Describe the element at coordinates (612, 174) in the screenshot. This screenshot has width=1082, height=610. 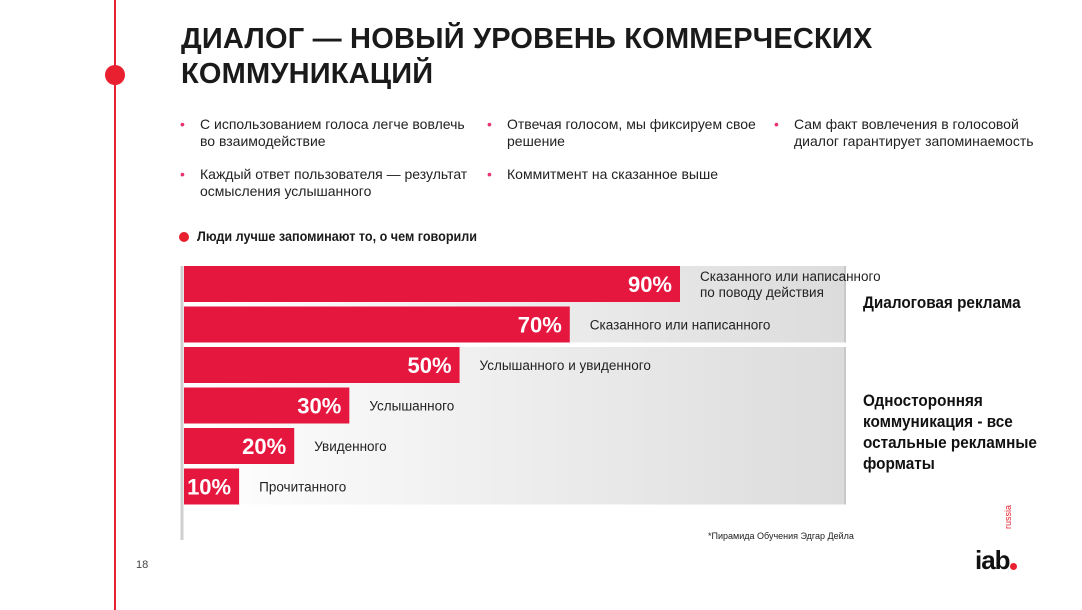
I see `bullet-text: Коммитмент на сказанное выше` at that location.